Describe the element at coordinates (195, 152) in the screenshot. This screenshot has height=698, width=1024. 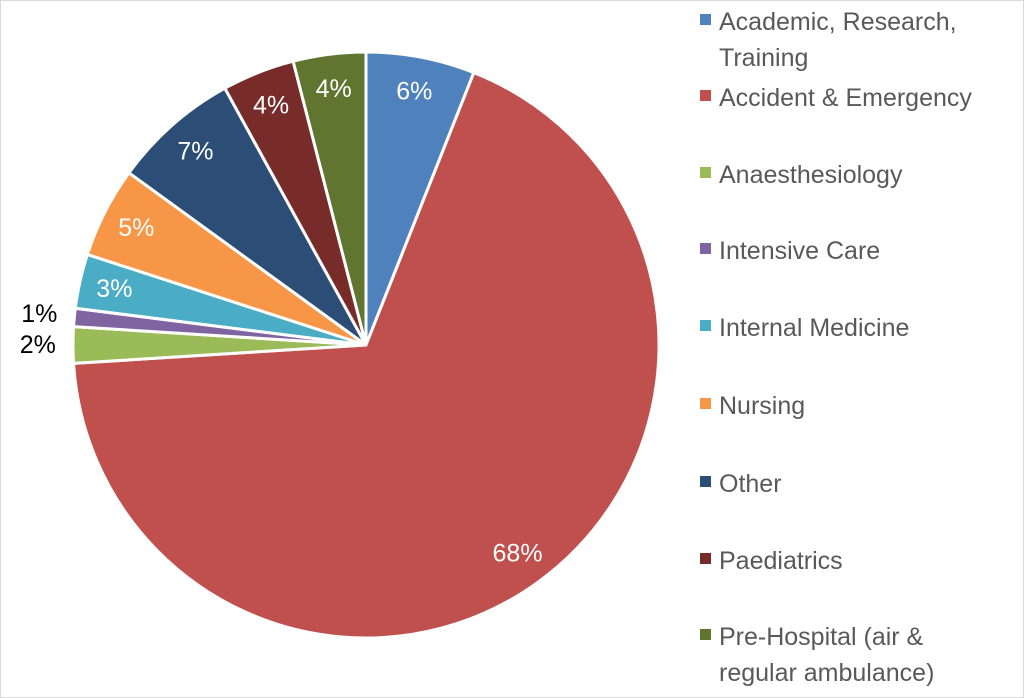
I see `data-label-6: 7%` at that location.